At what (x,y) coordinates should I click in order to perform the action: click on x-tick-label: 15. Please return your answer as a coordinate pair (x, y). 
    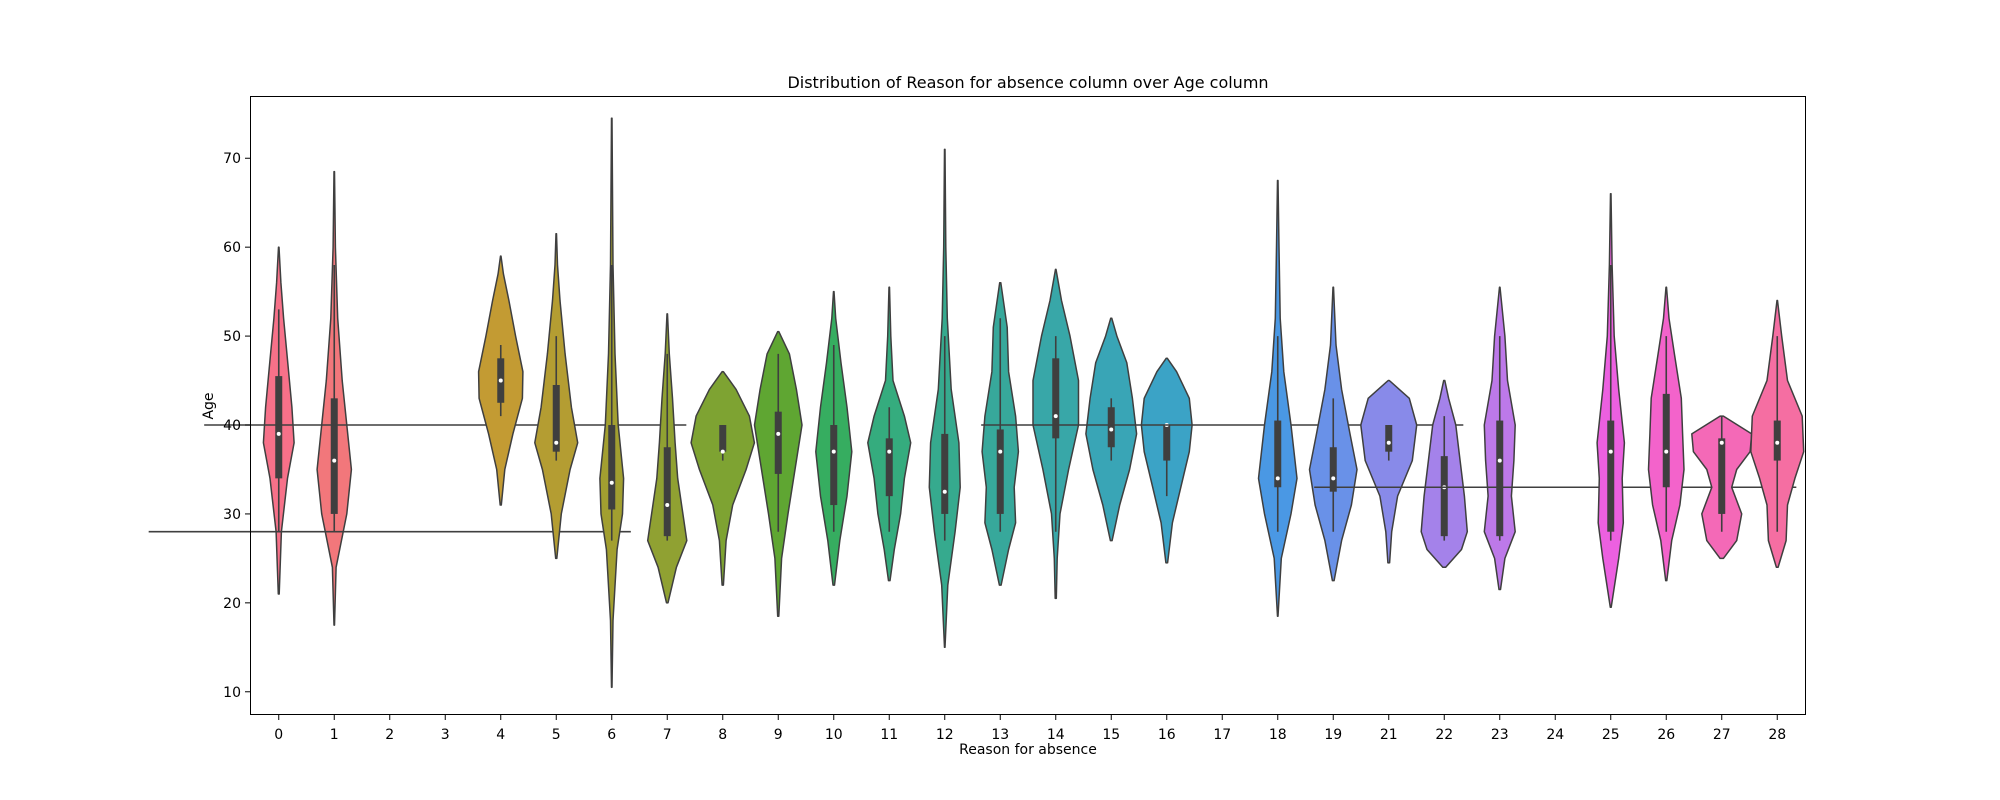
    Looking at the image, I should click on (1111, 735).